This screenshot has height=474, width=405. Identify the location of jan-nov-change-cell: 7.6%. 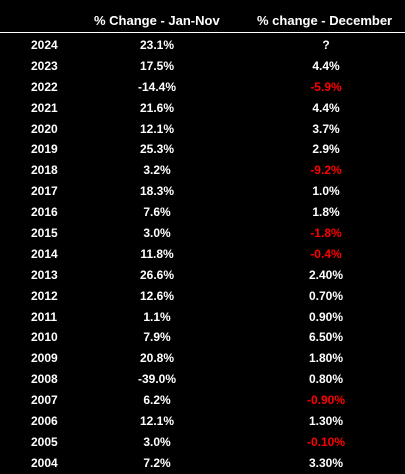
(157, 212).